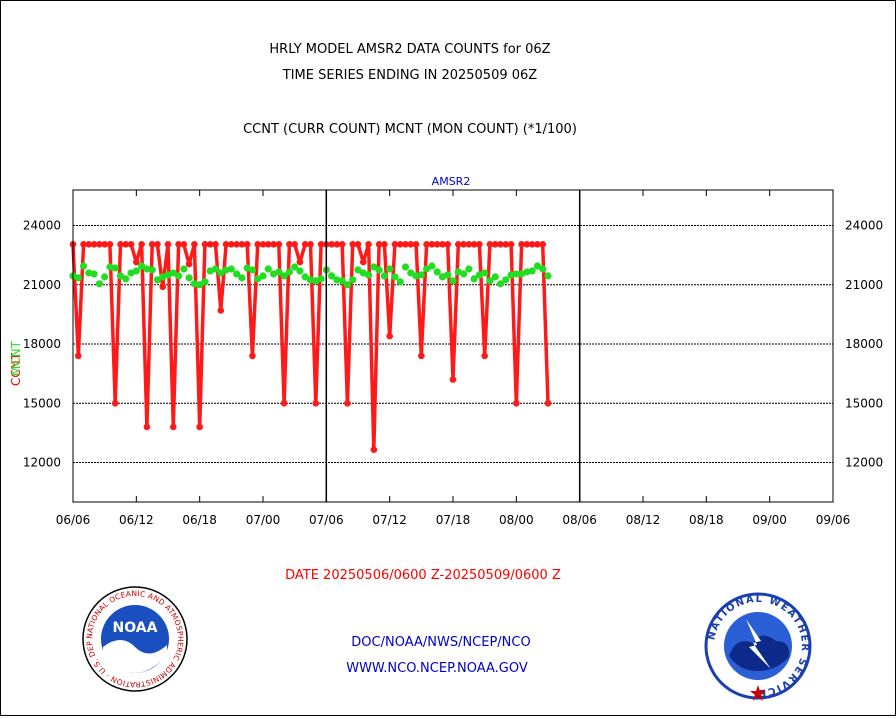  Describe the element at coordinates (437, 668) in the screenshot. I see `footer-website: WWW.NCO.NCEP.NOAA.GOV` at that location.